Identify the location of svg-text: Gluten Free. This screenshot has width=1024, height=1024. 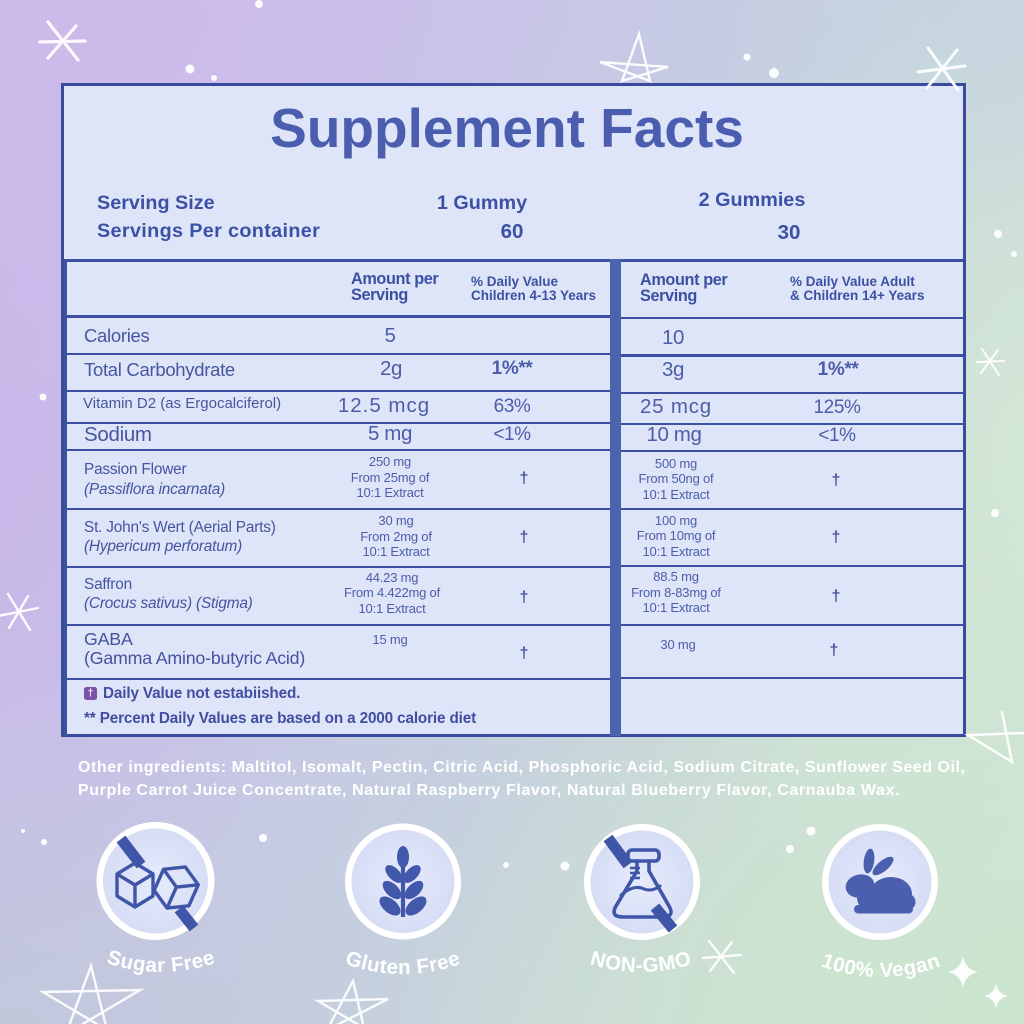
(403, 963).